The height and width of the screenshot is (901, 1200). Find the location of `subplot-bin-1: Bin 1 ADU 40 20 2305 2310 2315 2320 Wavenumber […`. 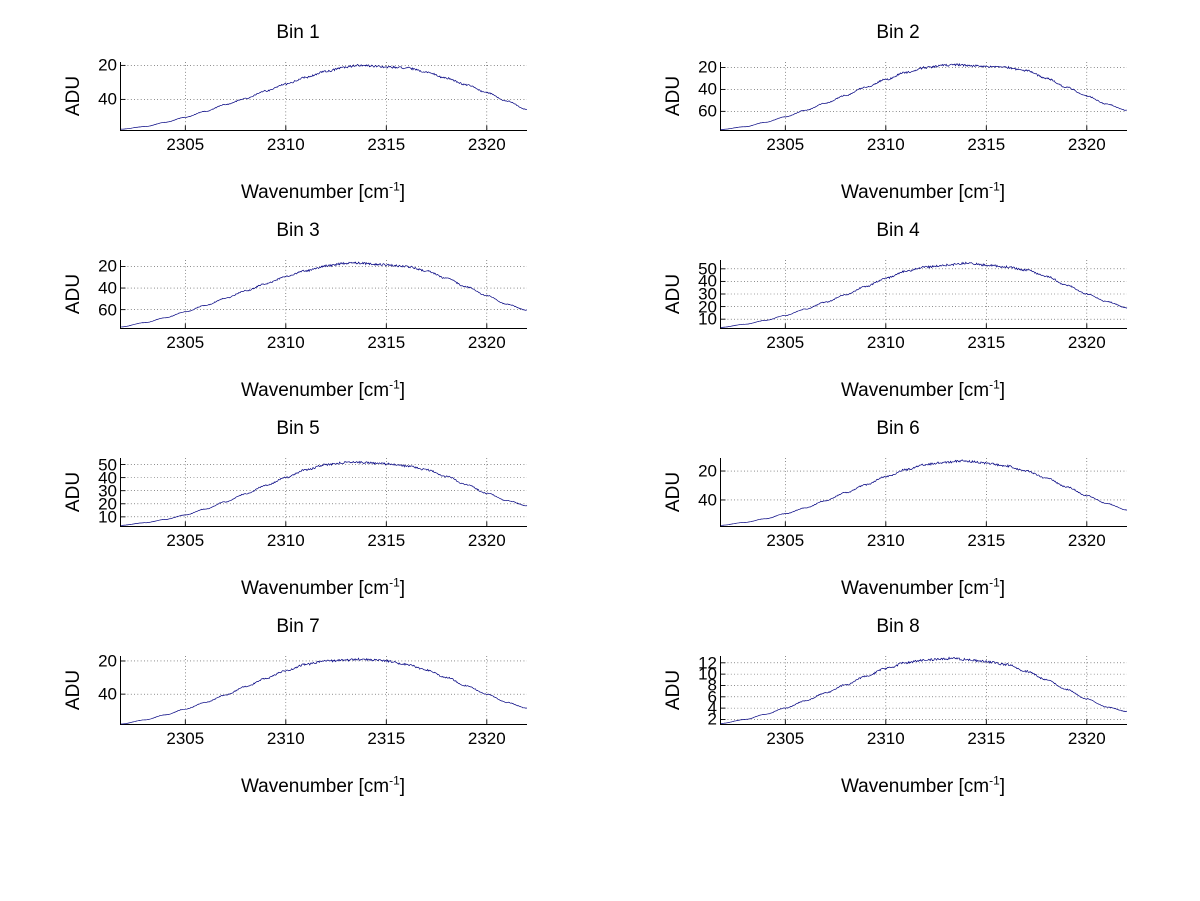

subplot-bin-1: Bin 1 ADU 40 20 2305 2310 2315 2320 Wavenumber [… is located at coordinates (298, 124).